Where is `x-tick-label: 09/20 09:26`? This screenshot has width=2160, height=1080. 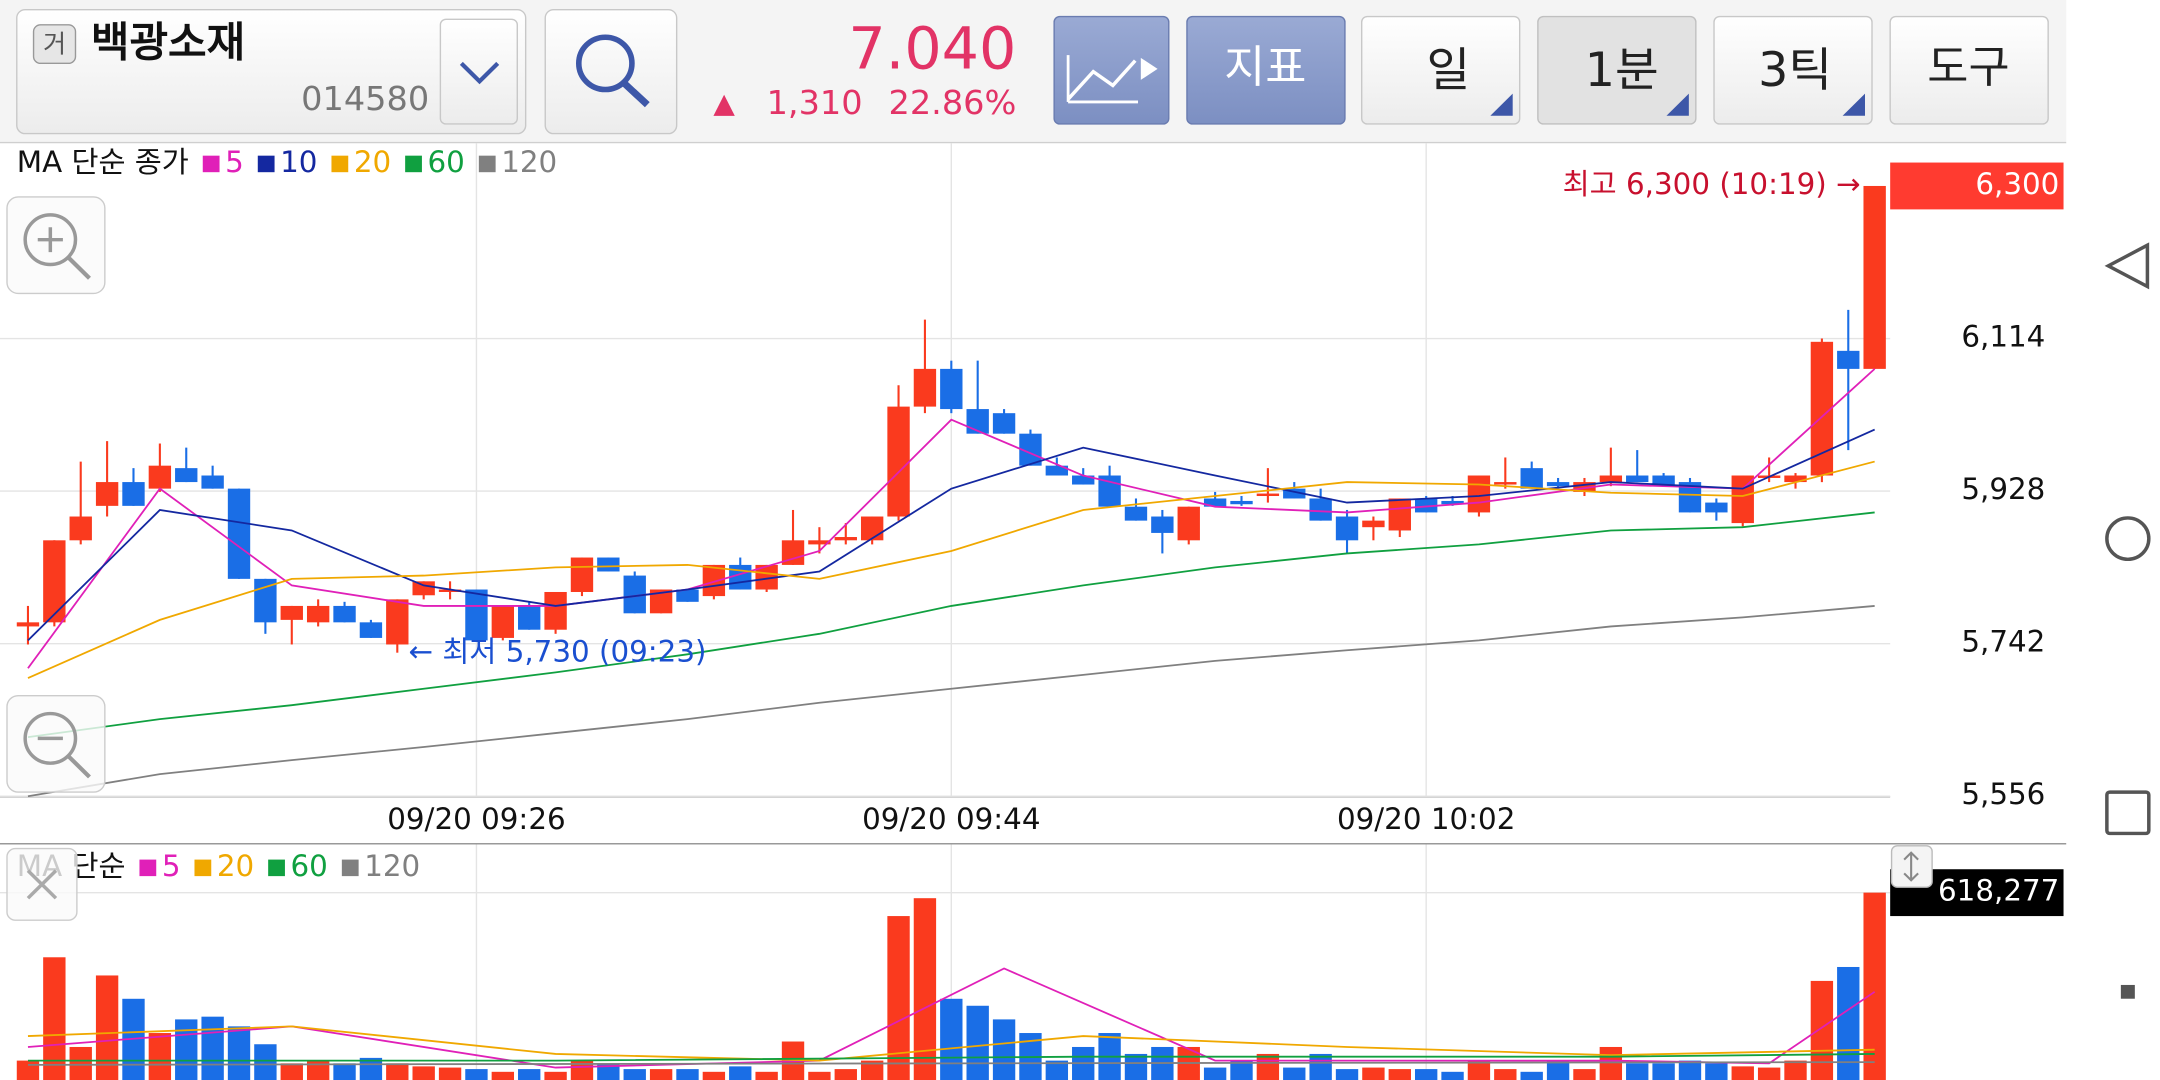 x-tick-label: 09/20 09:26 is located at coordinates (476, 819).